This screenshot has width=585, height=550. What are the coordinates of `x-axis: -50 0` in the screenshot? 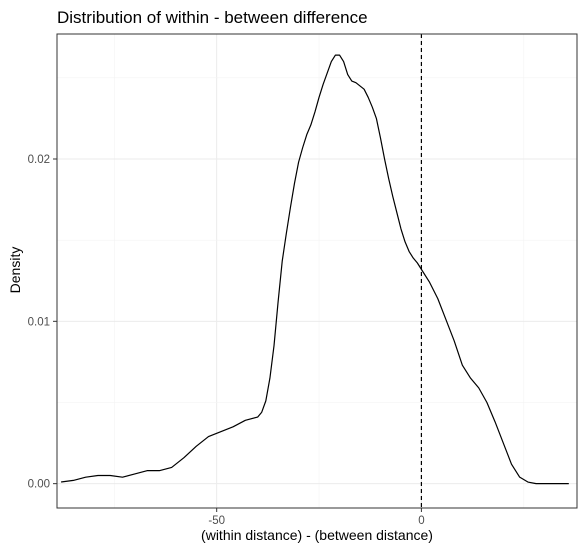 It's located at (316, 517).